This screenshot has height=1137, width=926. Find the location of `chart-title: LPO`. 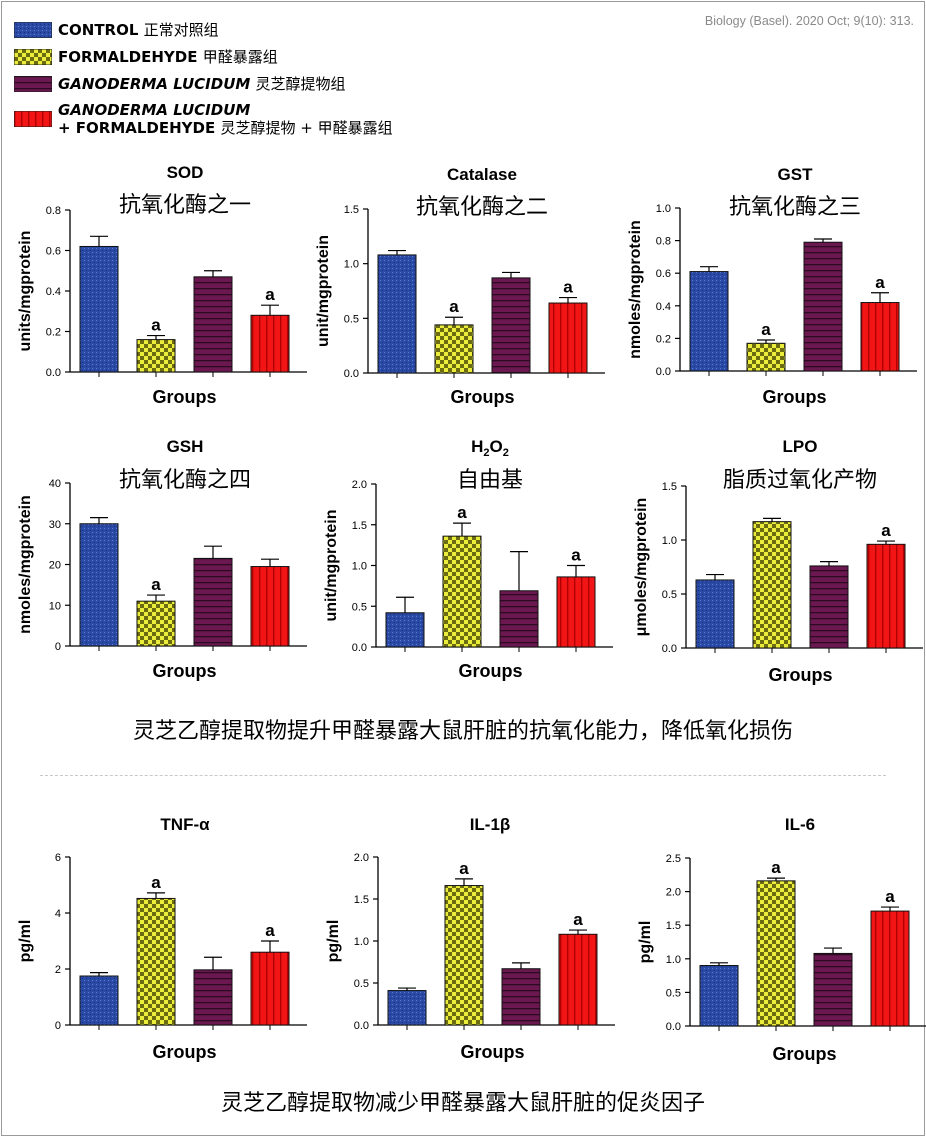

chart-title: LPO is located at coordinates (800, 446).